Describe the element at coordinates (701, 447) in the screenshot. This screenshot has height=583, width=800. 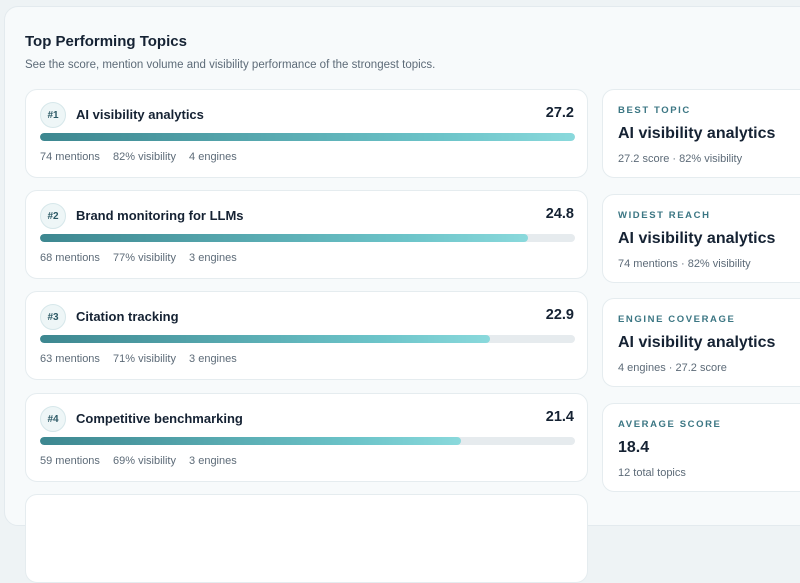
I see `average-score-card: AVERAGE SCORE 18.4 12 total topics` at that location.